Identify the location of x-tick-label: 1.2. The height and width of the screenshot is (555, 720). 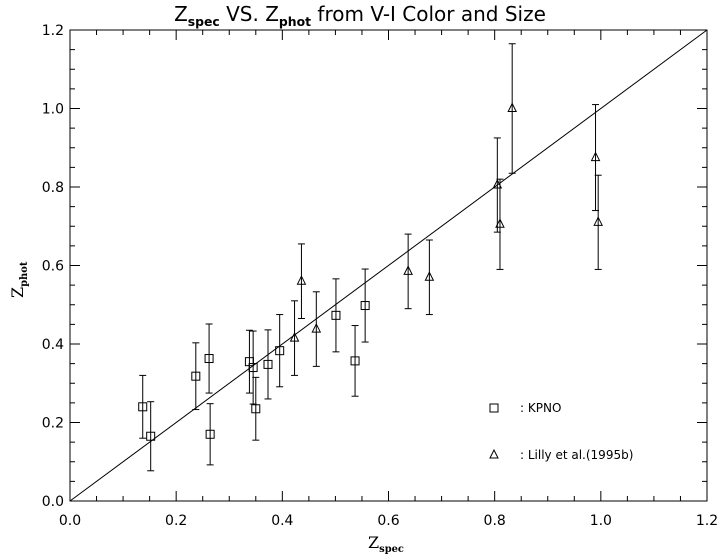
(707, 521).